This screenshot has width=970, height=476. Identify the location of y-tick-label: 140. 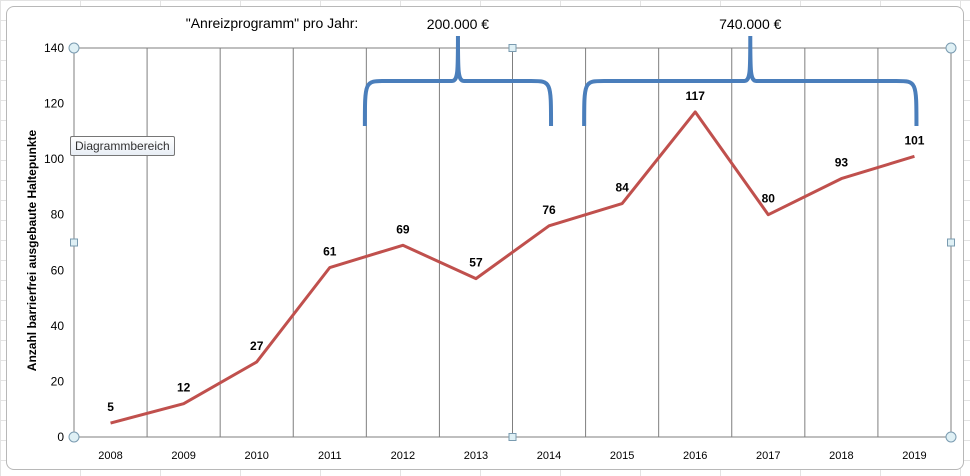
(54, 48).